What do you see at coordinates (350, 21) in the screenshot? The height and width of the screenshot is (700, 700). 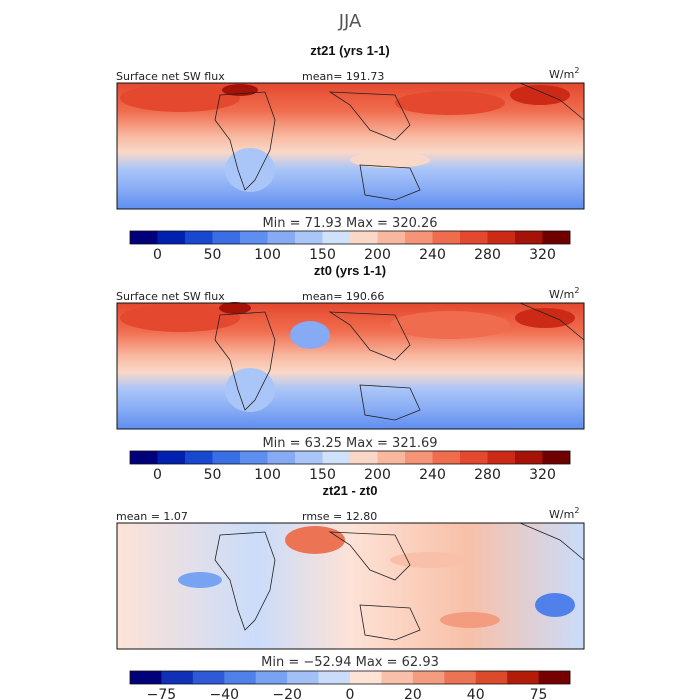 I see `figure-title: JJA` at bounding box center [350, 21].